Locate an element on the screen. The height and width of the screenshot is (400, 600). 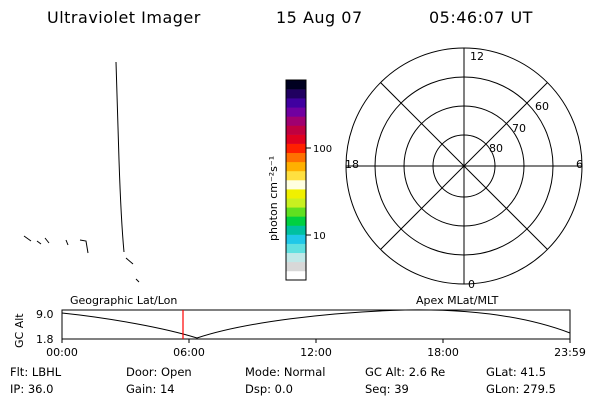
color-scale-bar is located at coordinates (296, 180).